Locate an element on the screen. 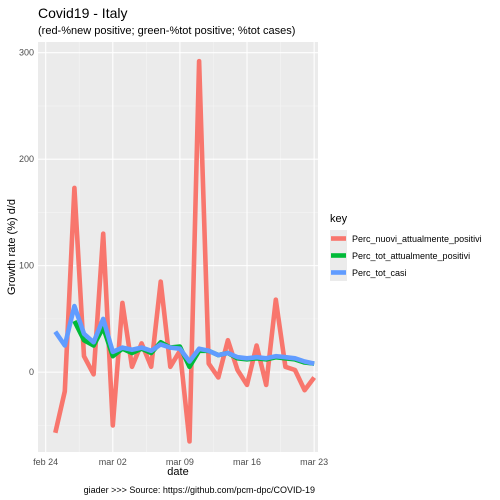 The width and height of the screenshot is (500, 500). x-axis-ticks: feb 24 mar 02 mar 09 mar 16 mar 23 is located at coordinates (180, 462).